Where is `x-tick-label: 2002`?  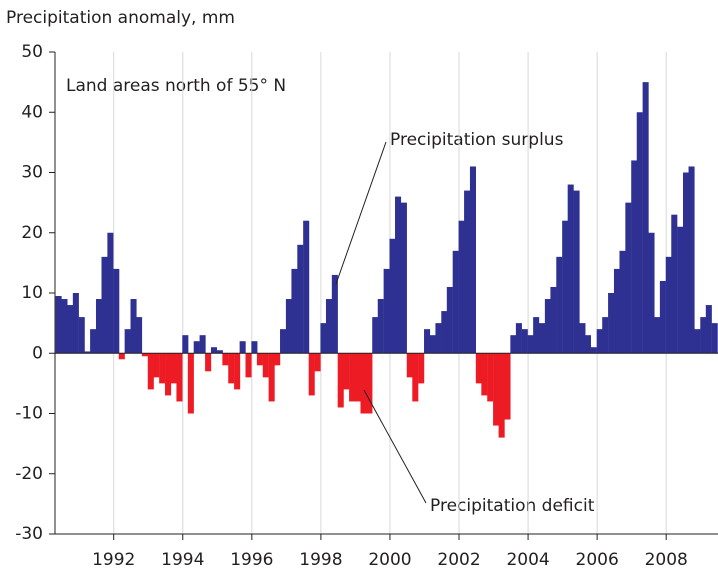
x-tick-label: 2002 is located at coordinates (458, 560).